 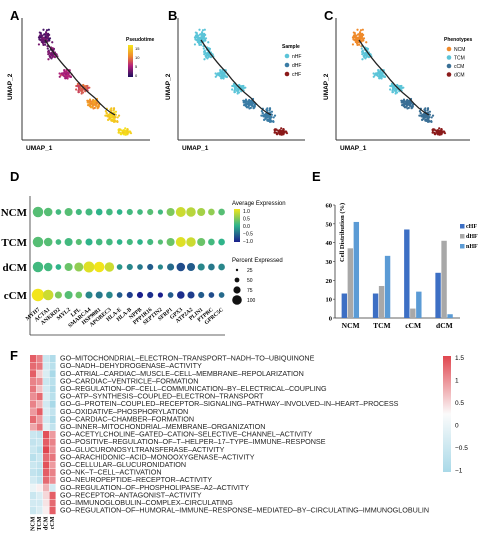 I want to click on panel-d-letter: D, so click(x=14, y=176).